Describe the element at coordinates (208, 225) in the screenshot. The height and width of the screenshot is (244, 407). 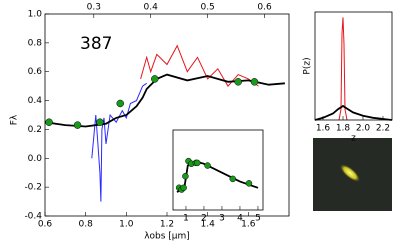
I see `x-tick-label: 1.4` at that location.